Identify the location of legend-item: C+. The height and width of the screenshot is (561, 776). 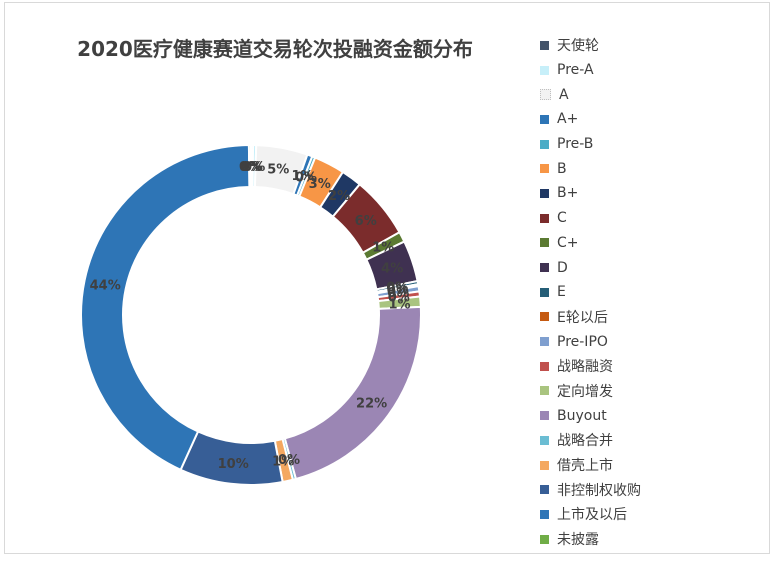
(590, 243).